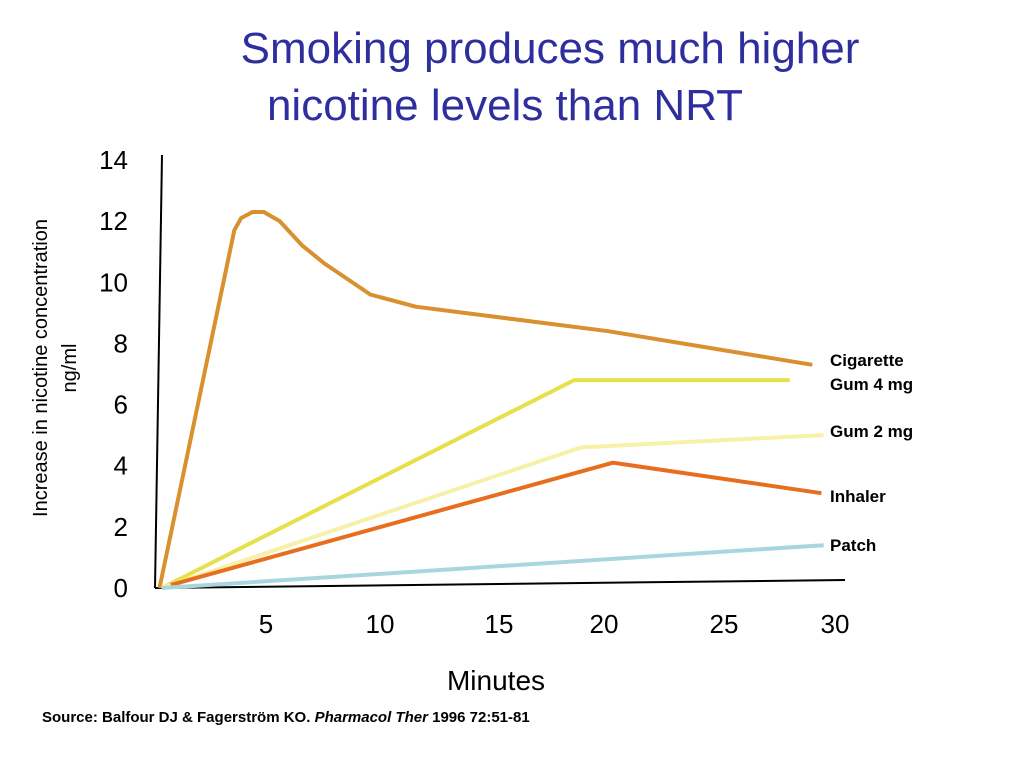 The width and height of the screenshot is (1024, 768). I want to click on x-tick-label: 15, so click(499, 624).